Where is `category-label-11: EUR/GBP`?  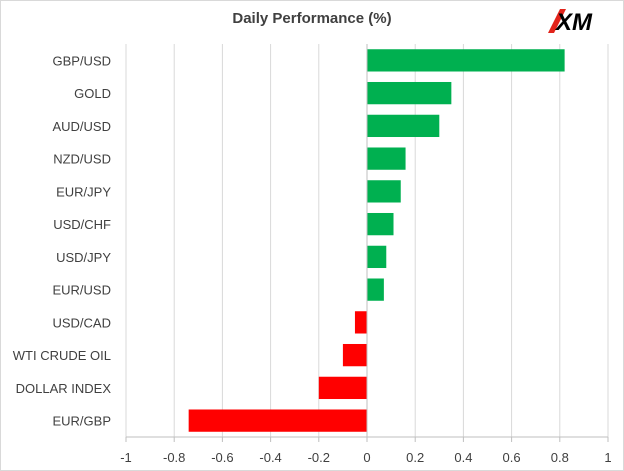 category-label-11: EUR/GBP is located at coordinates (81, 421).